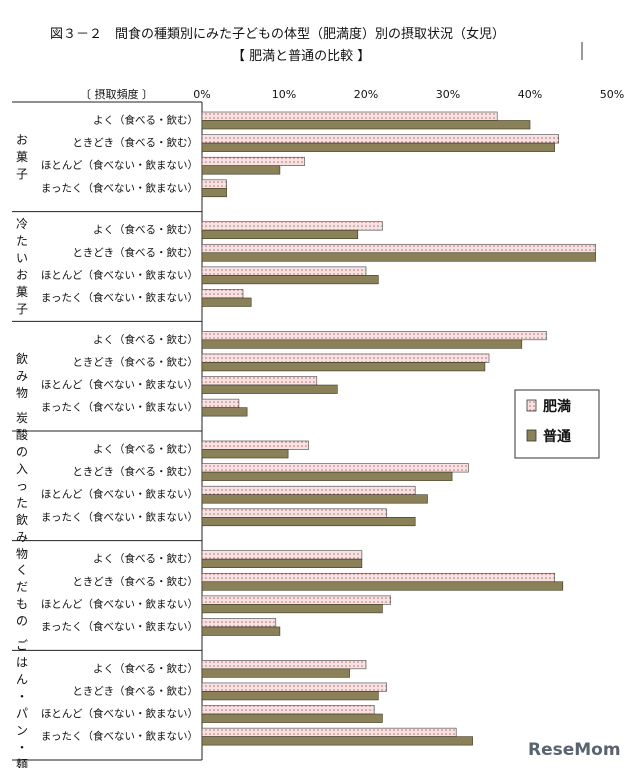 The width and height of the screenshot is (640, 768). What do you see at coordinates (277, 34) in the screenshot?
I see `chart-title: 図３－２ 間食の種類別にみた子どもの体型（肥満度）別の摂取状況（女児）` at bounding box center [277, 34].